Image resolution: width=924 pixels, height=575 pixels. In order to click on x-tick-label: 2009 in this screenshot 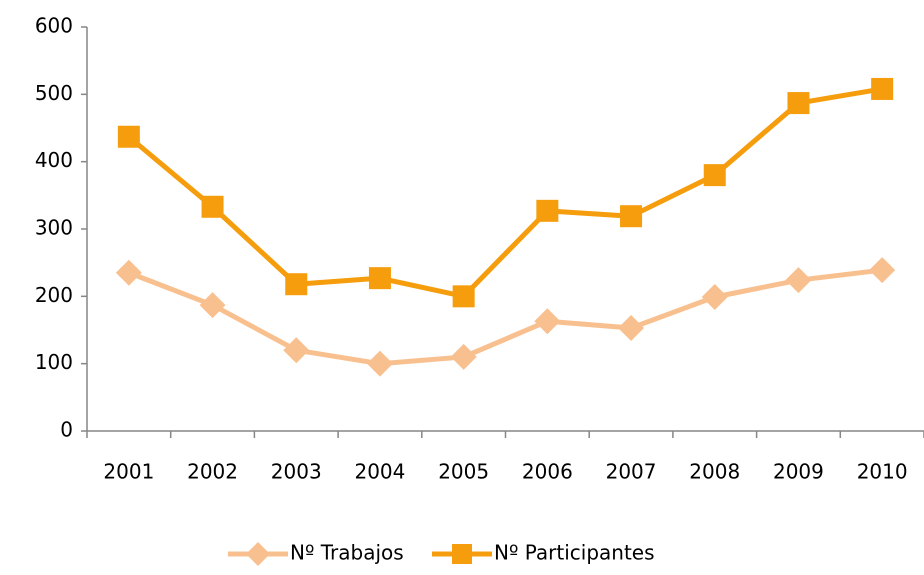, I will do `click(798, 472)`.